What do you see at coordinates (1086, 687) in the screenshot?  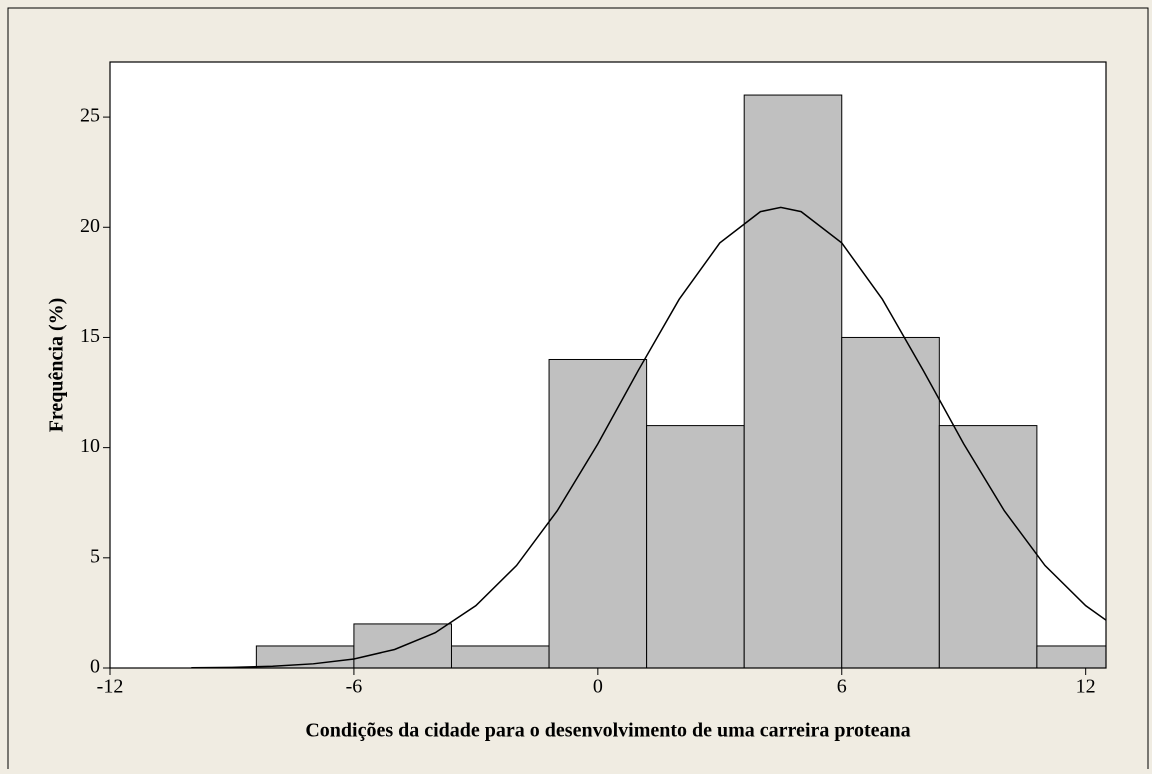 I see `x-tick-label: 12` at bounding box center [1086, 687].